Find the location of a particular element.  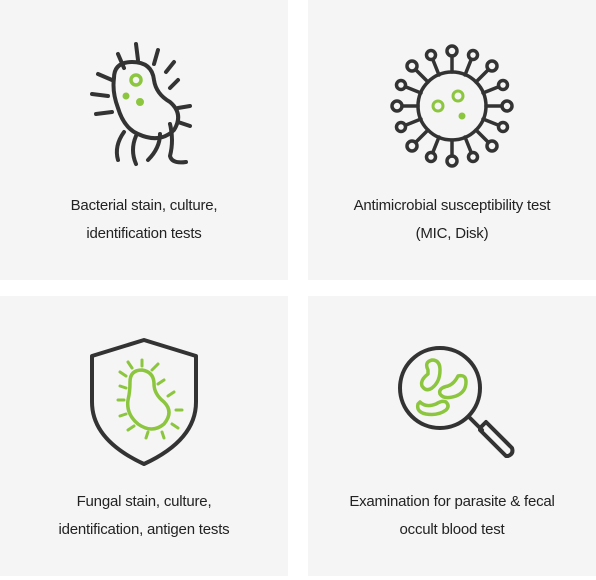

card-label-line-1: Antimicrobial susceptibility test is located at coordinates (452, 205).